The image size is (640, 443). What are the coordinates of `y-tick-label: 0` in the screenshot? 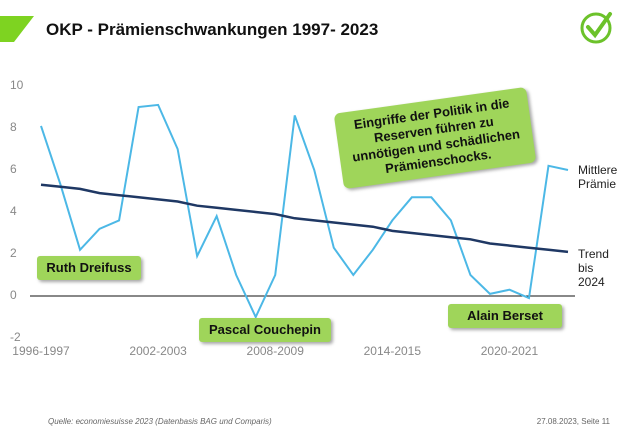 It's located at (13, 295).